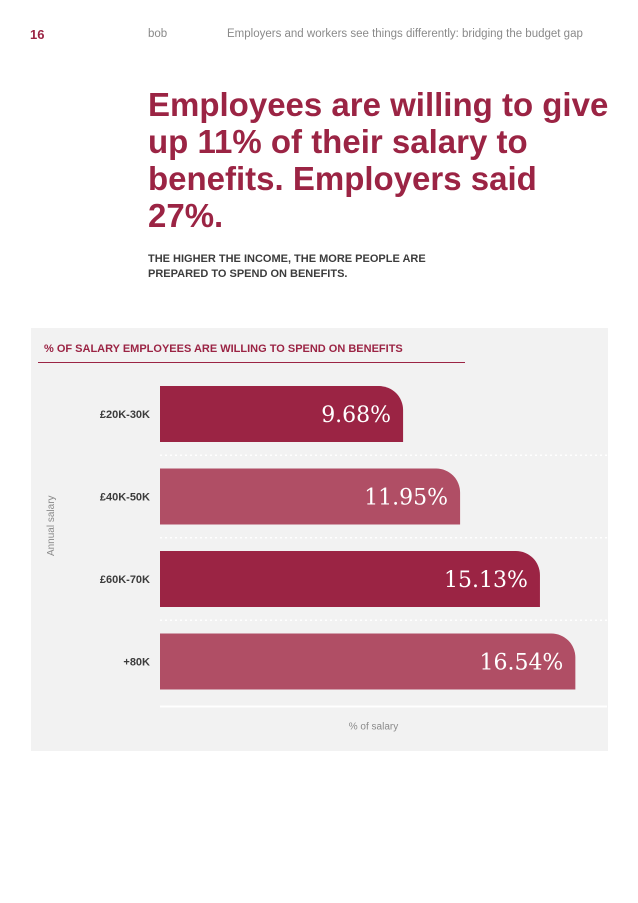 The width and height of the screenshot is (638, 903). What do you see at coordinates (356, 415) in the screenshot?
I see `bar-value-label: 9.68%` at bounding box center [356, 415].